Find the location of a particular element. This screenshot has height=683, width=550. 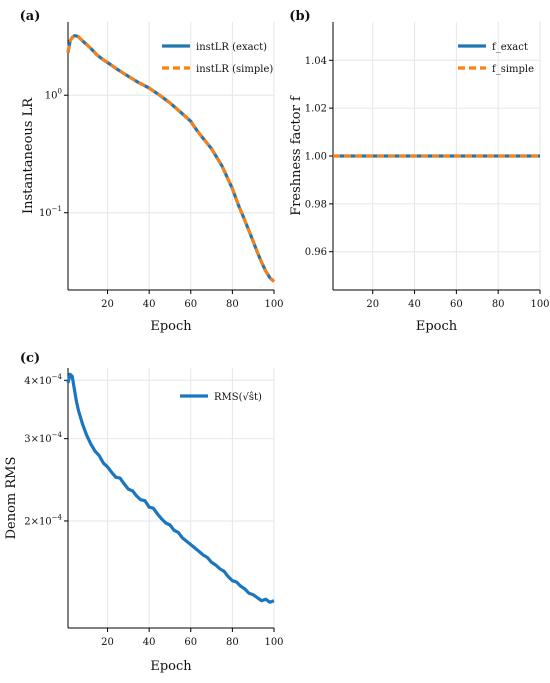

y-tick-label: 3×10⁻⁴ is located at coordinates (43, 438).